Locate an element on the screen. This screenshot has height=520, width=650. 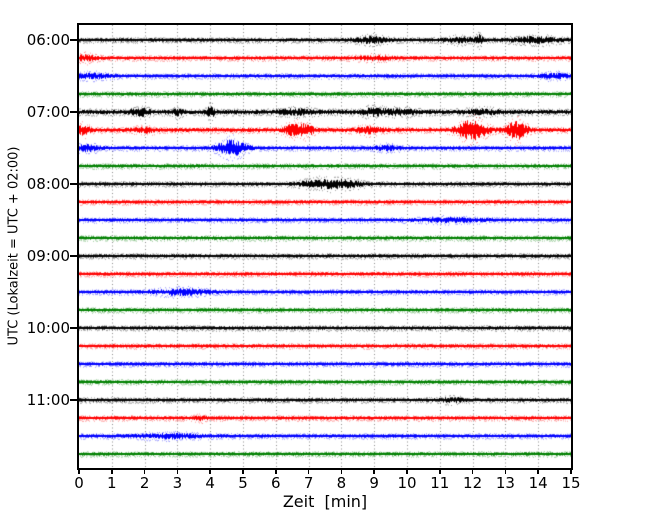
x-tick-label: 2 is located at coordinates (144, 483).